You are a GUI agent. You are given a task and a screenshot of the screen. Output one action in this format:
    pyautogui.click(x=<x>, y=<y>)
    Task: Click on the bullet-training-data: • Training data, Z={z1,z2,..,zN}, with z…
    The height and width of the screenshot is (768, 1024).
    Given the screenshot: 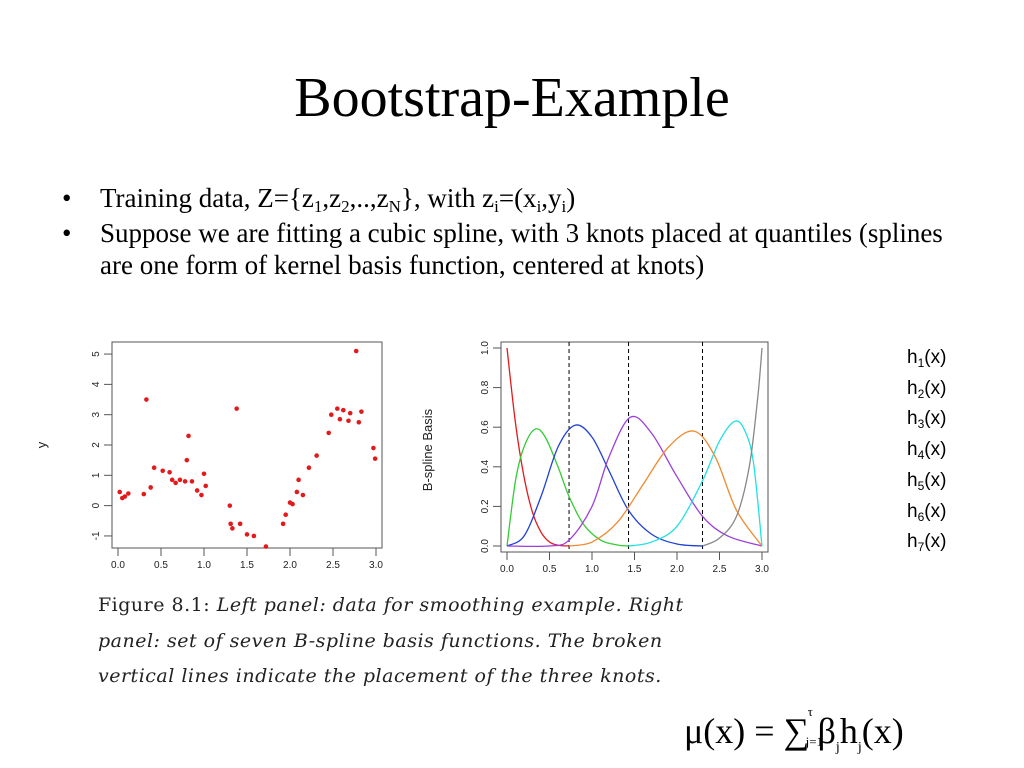 What is the action you would take?
    pyautogui.click(x=319, y=199)
    